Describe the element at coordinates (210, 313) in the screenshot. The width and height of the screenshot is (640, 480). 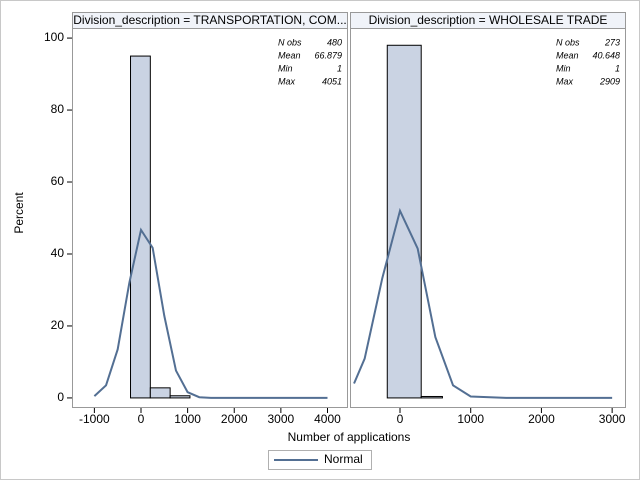
I see `normal-curve` at that location.